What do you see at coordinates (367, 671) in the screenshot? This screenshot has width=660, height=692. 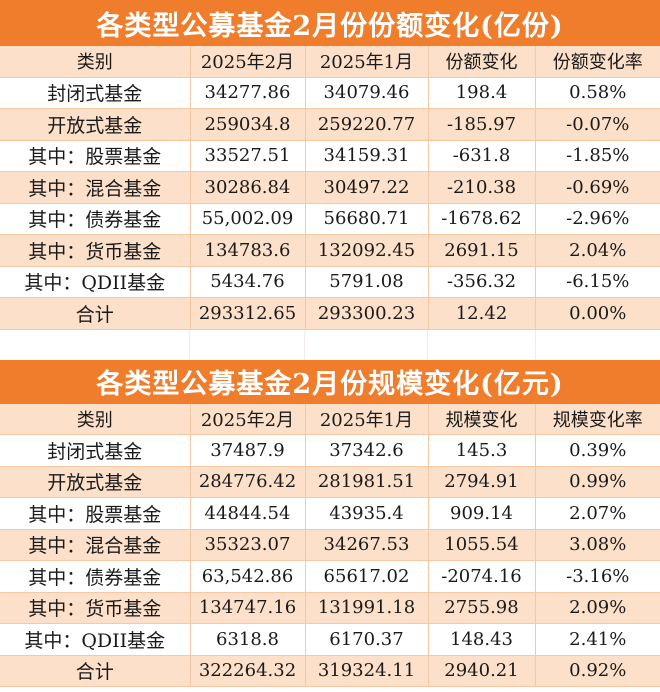 I see `cell-jan-2025: 319324.11` at bounding box center [367, 671].